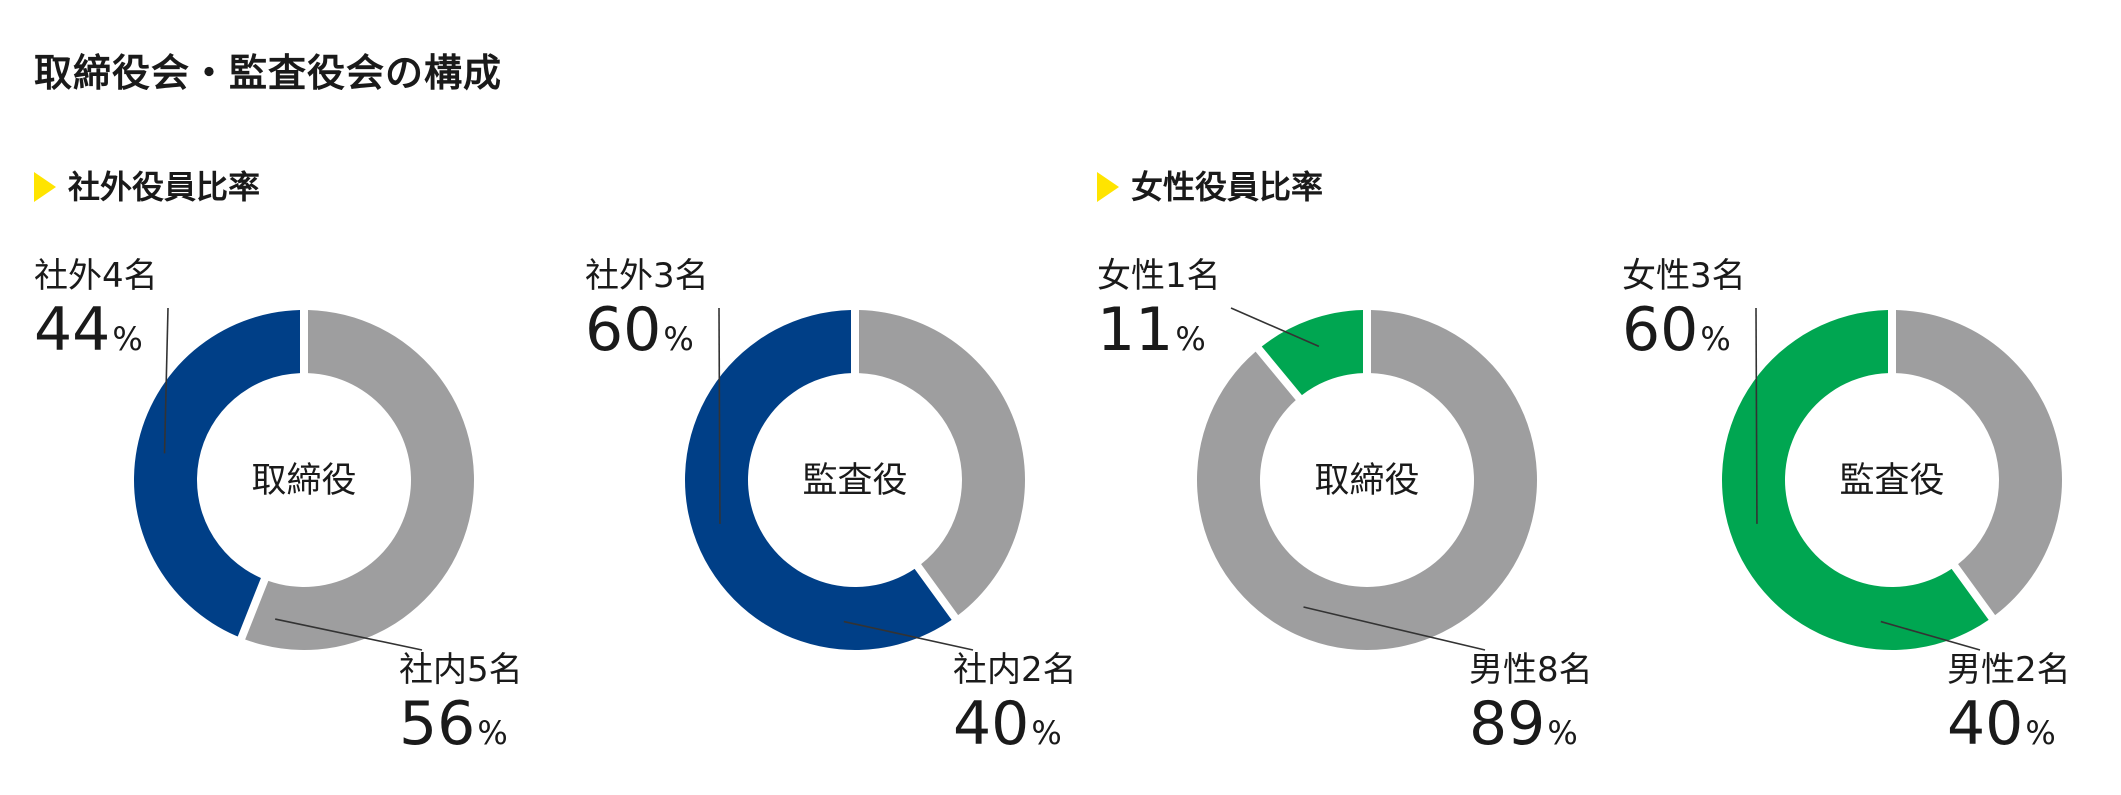 This screenshot has width=2121, height=795. What do you see at coordinates (1531, 670) in the screenshot?
I see `slice-1-label: 男性8名` at bounding box center [1531, 670].